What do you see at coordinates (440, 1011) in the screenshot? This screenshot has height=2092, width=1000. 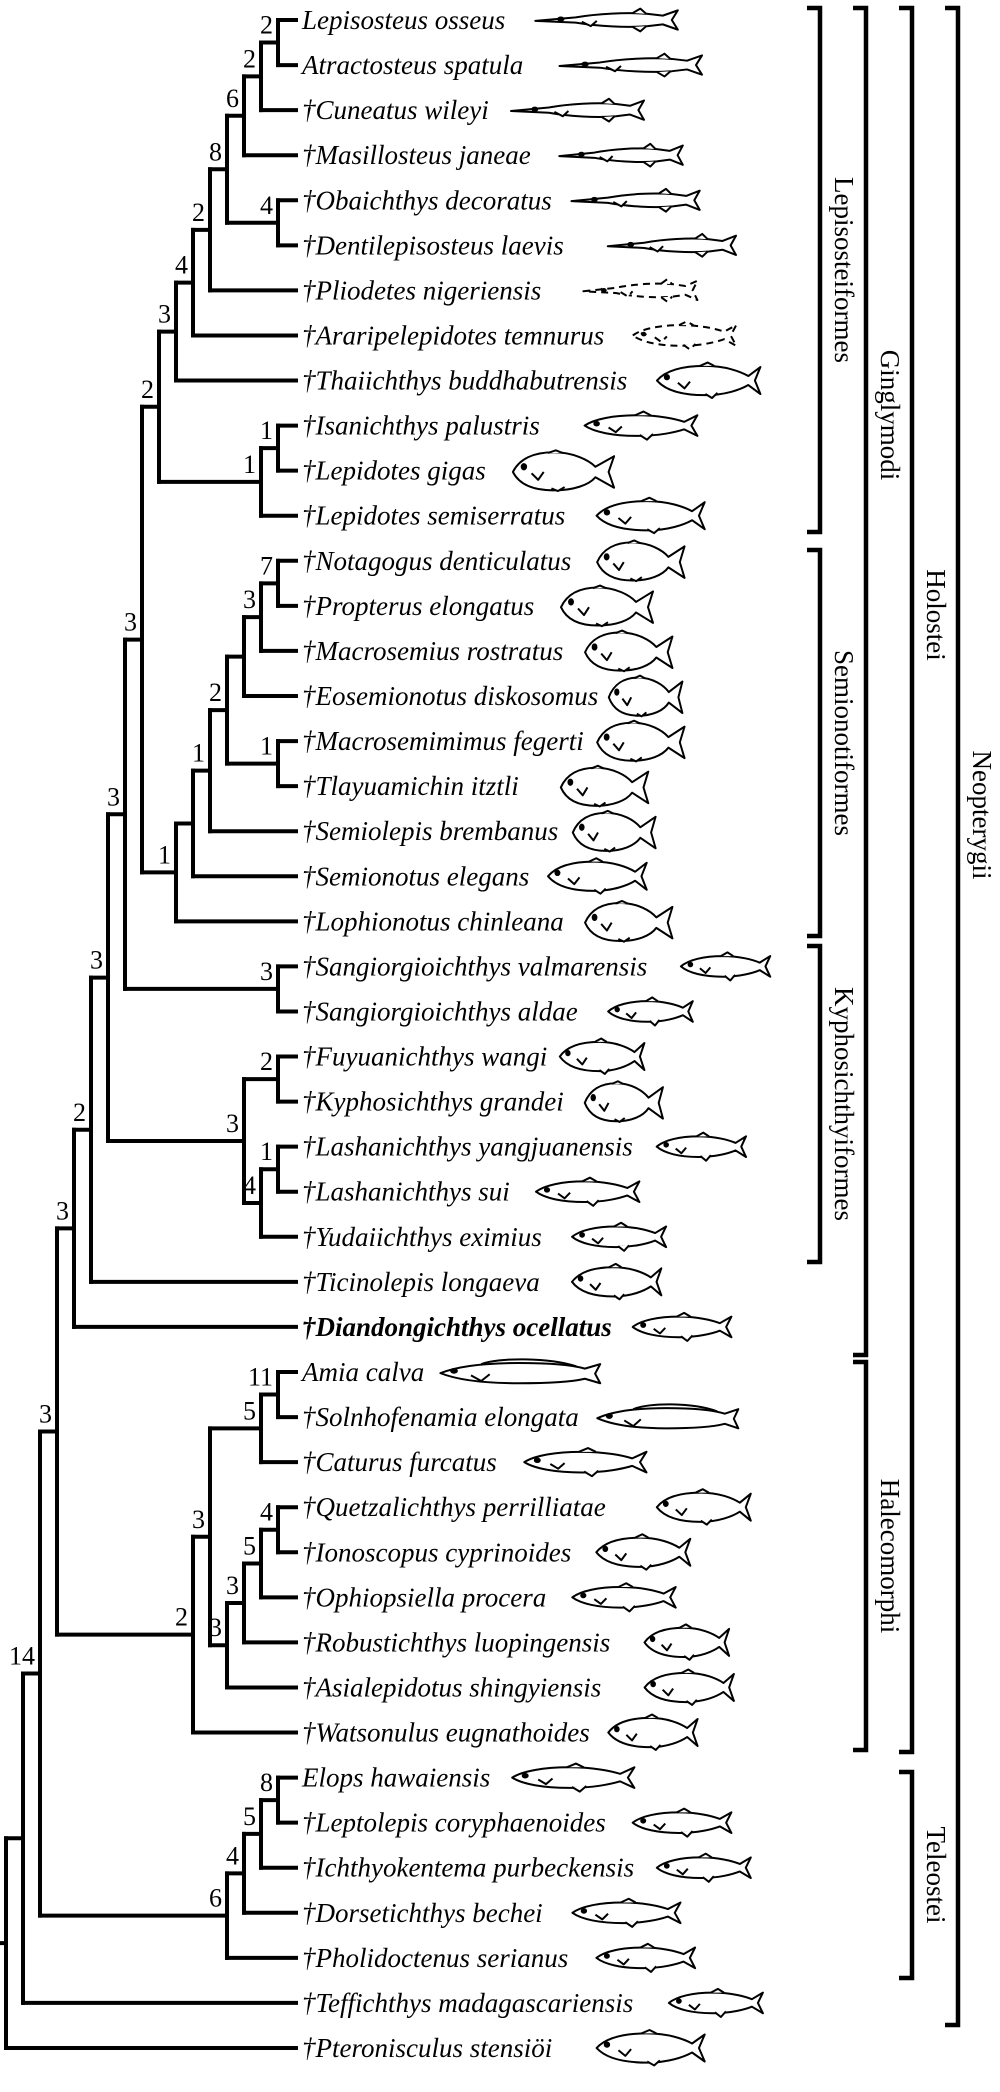 I see `taxon-label: †Sangiorgioichthys aldae` at bounding box center [440, 1011].